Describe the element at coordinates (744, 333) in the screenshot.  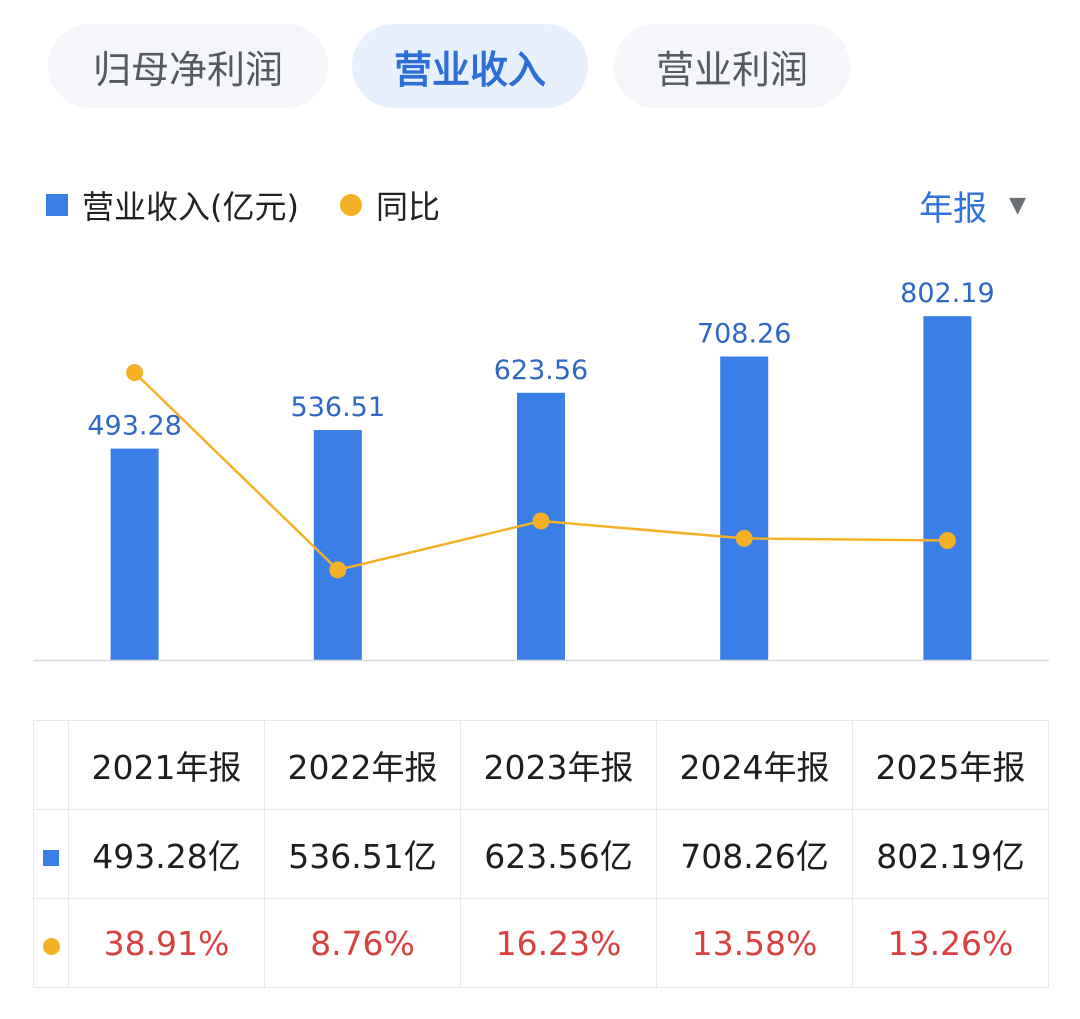
I see `bar-value-label: 708.26` at that location.